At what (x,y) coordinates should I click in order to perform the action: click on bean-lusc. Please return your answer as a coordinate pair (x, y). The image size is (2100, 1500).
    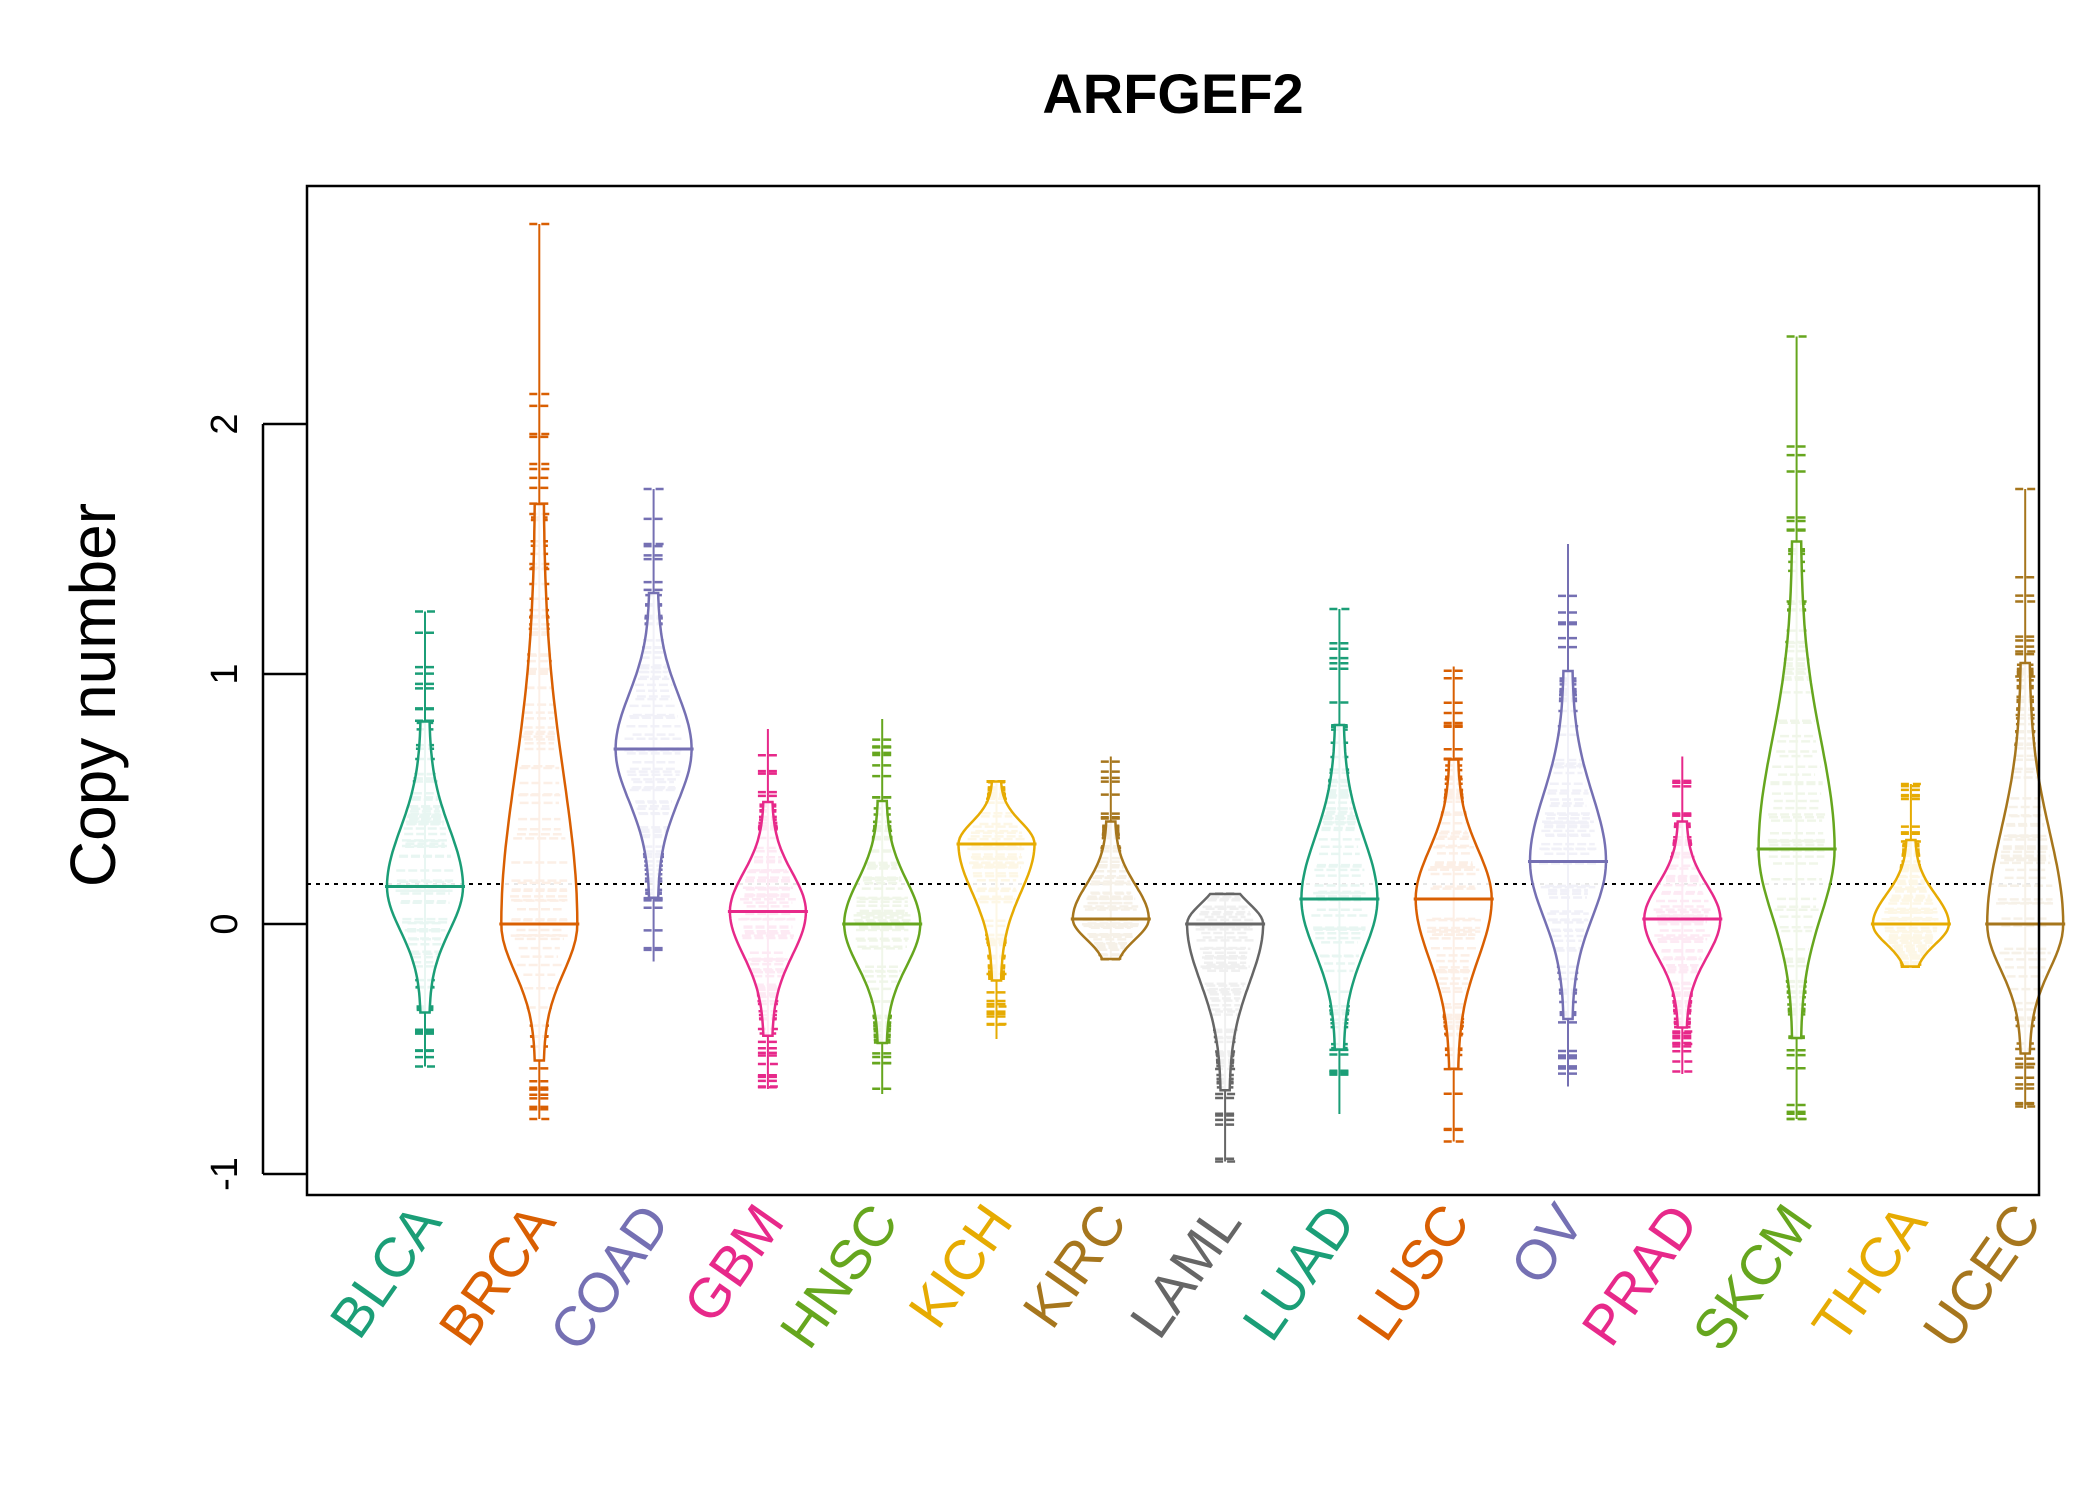
    Looking at the image, I should click on (1453, 904).